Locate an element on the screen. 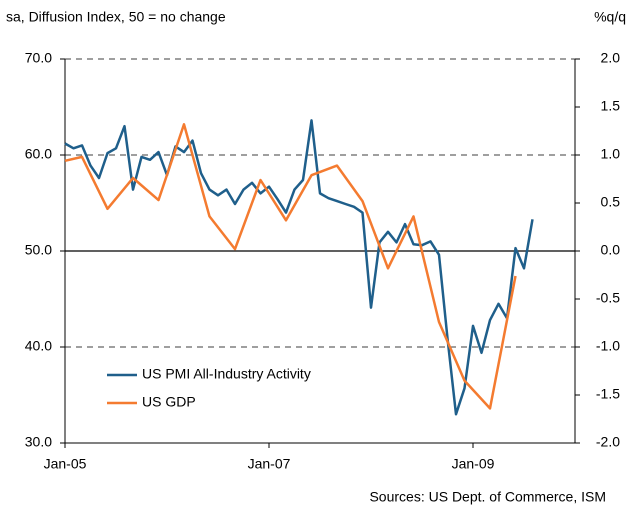 This screenshot has height=511, width=634. y-tick-label: 30.0 is located at coordinates (38, 442).